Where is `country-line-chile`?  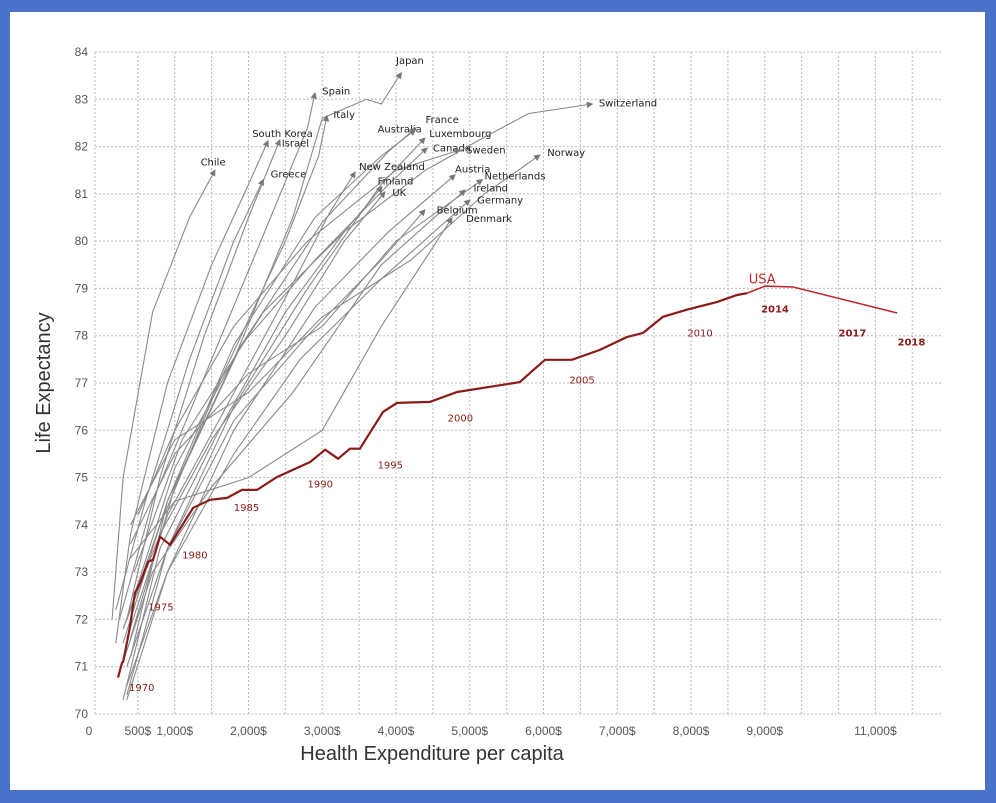
country-line-chile is located at coordinates (163, 394).